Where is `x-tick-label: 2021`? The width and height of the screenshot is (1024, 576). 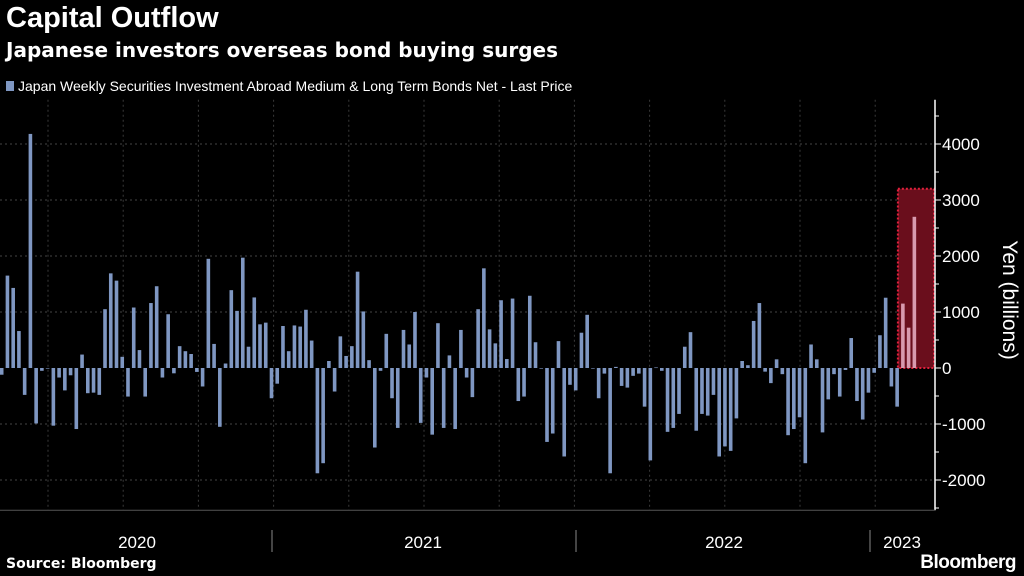
x-tick-label: 2021 is located at coordinates (423, 542).